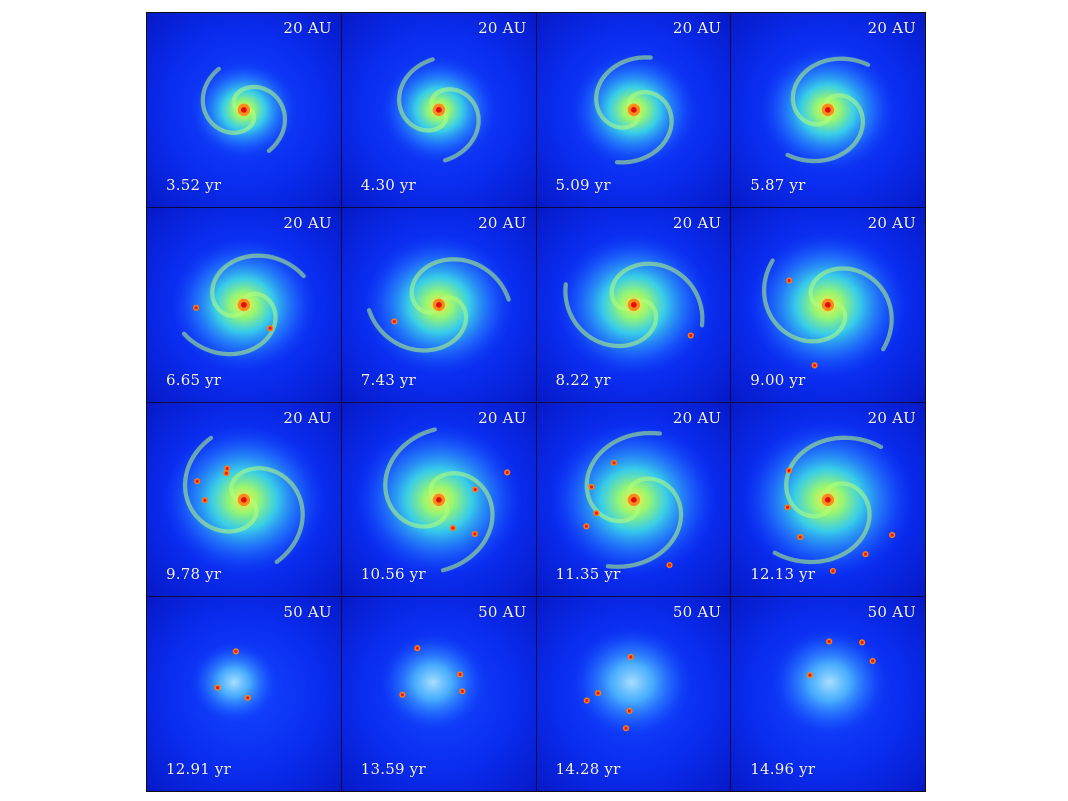 Image resolution: width=1068 pixels, height=801 pixels. I want to click on time-label: 9.00 yr, so click(778, 379).